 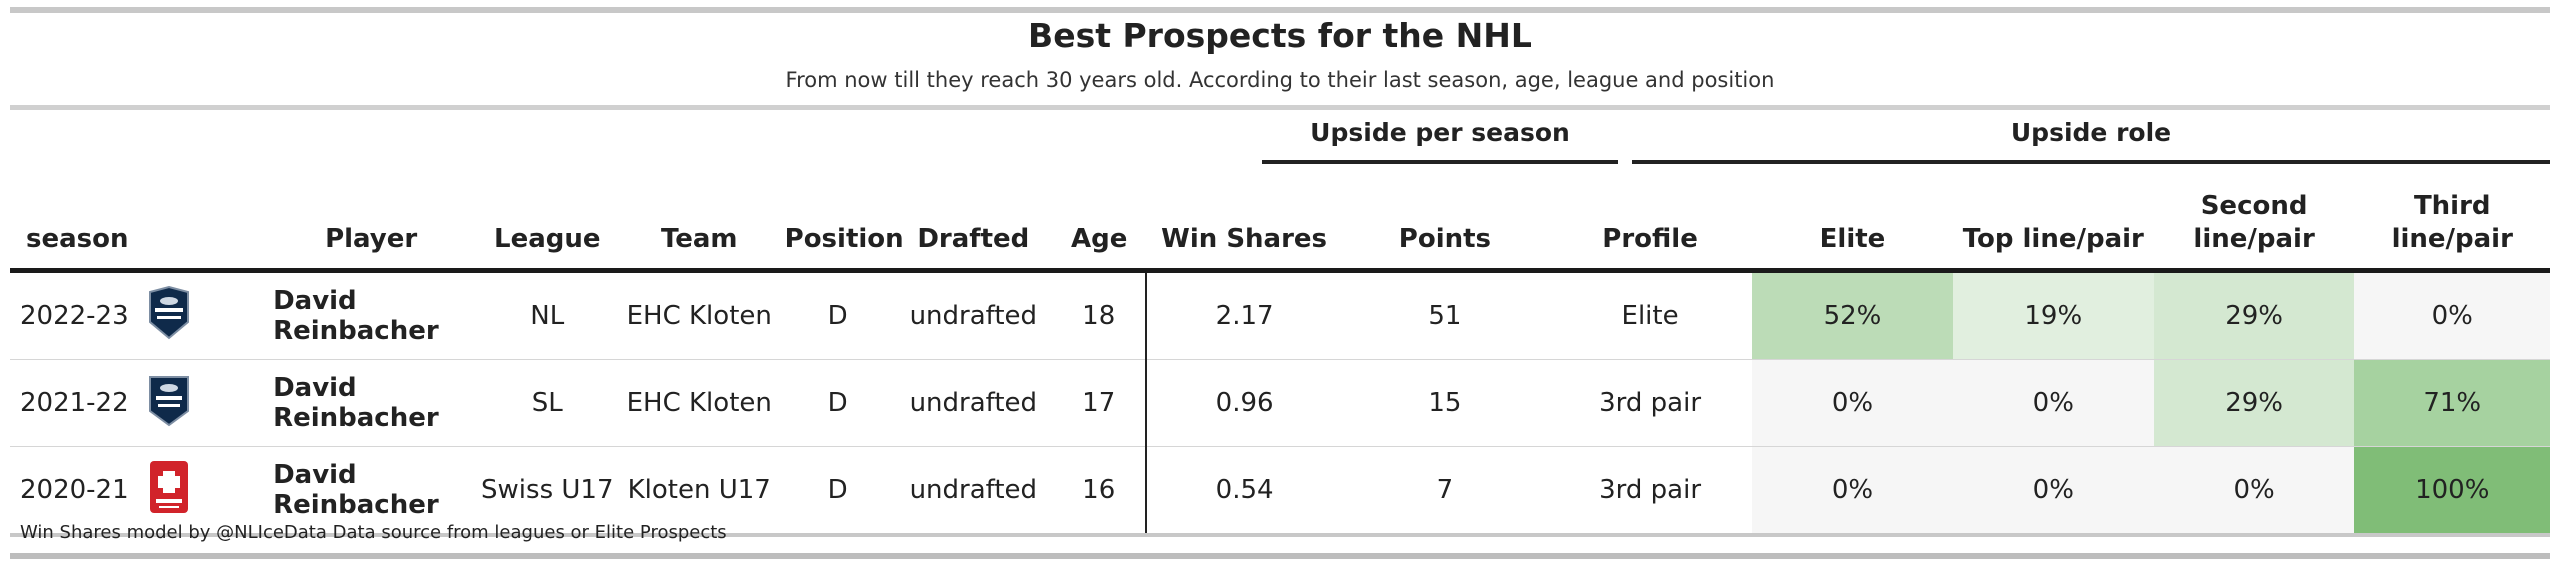 I want to click on points-cell: 15, so click(x=1445, y=403).